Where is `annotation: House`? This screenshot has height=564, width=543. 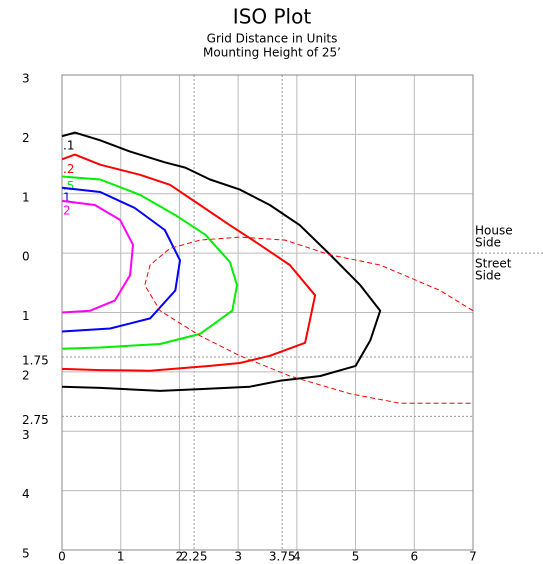
annotation: House is located at coordinates (494, 231).